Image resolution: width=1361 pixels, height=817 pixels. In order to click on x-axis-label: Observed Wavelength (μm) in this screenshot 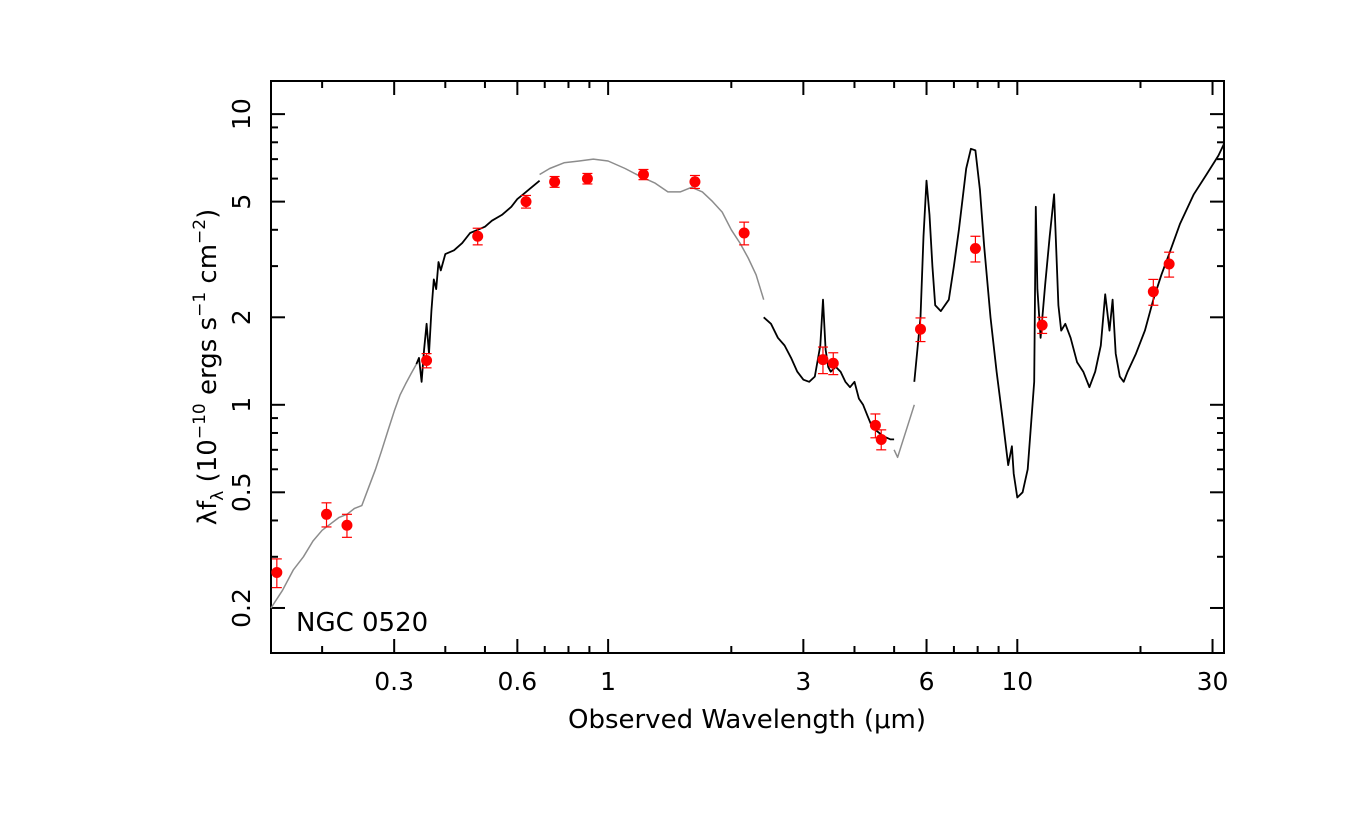, I will do `click(747, 720)`.